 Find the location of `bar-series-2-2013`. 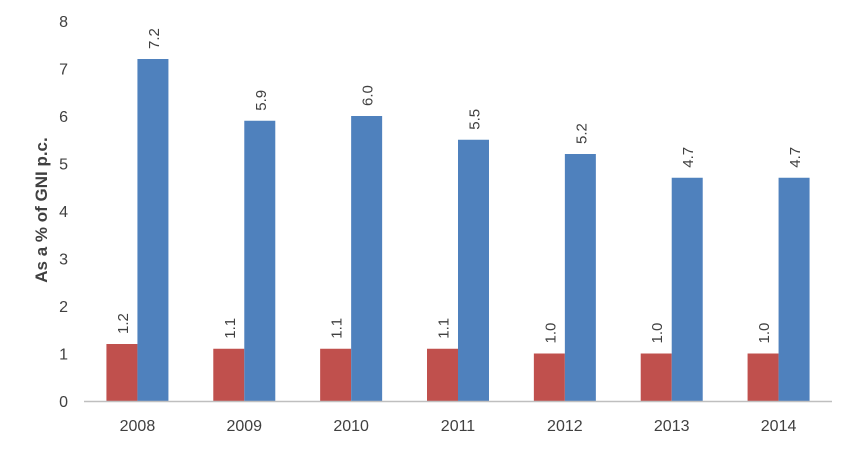

bar-series-2-2013 is located at coordinates (687, 289).